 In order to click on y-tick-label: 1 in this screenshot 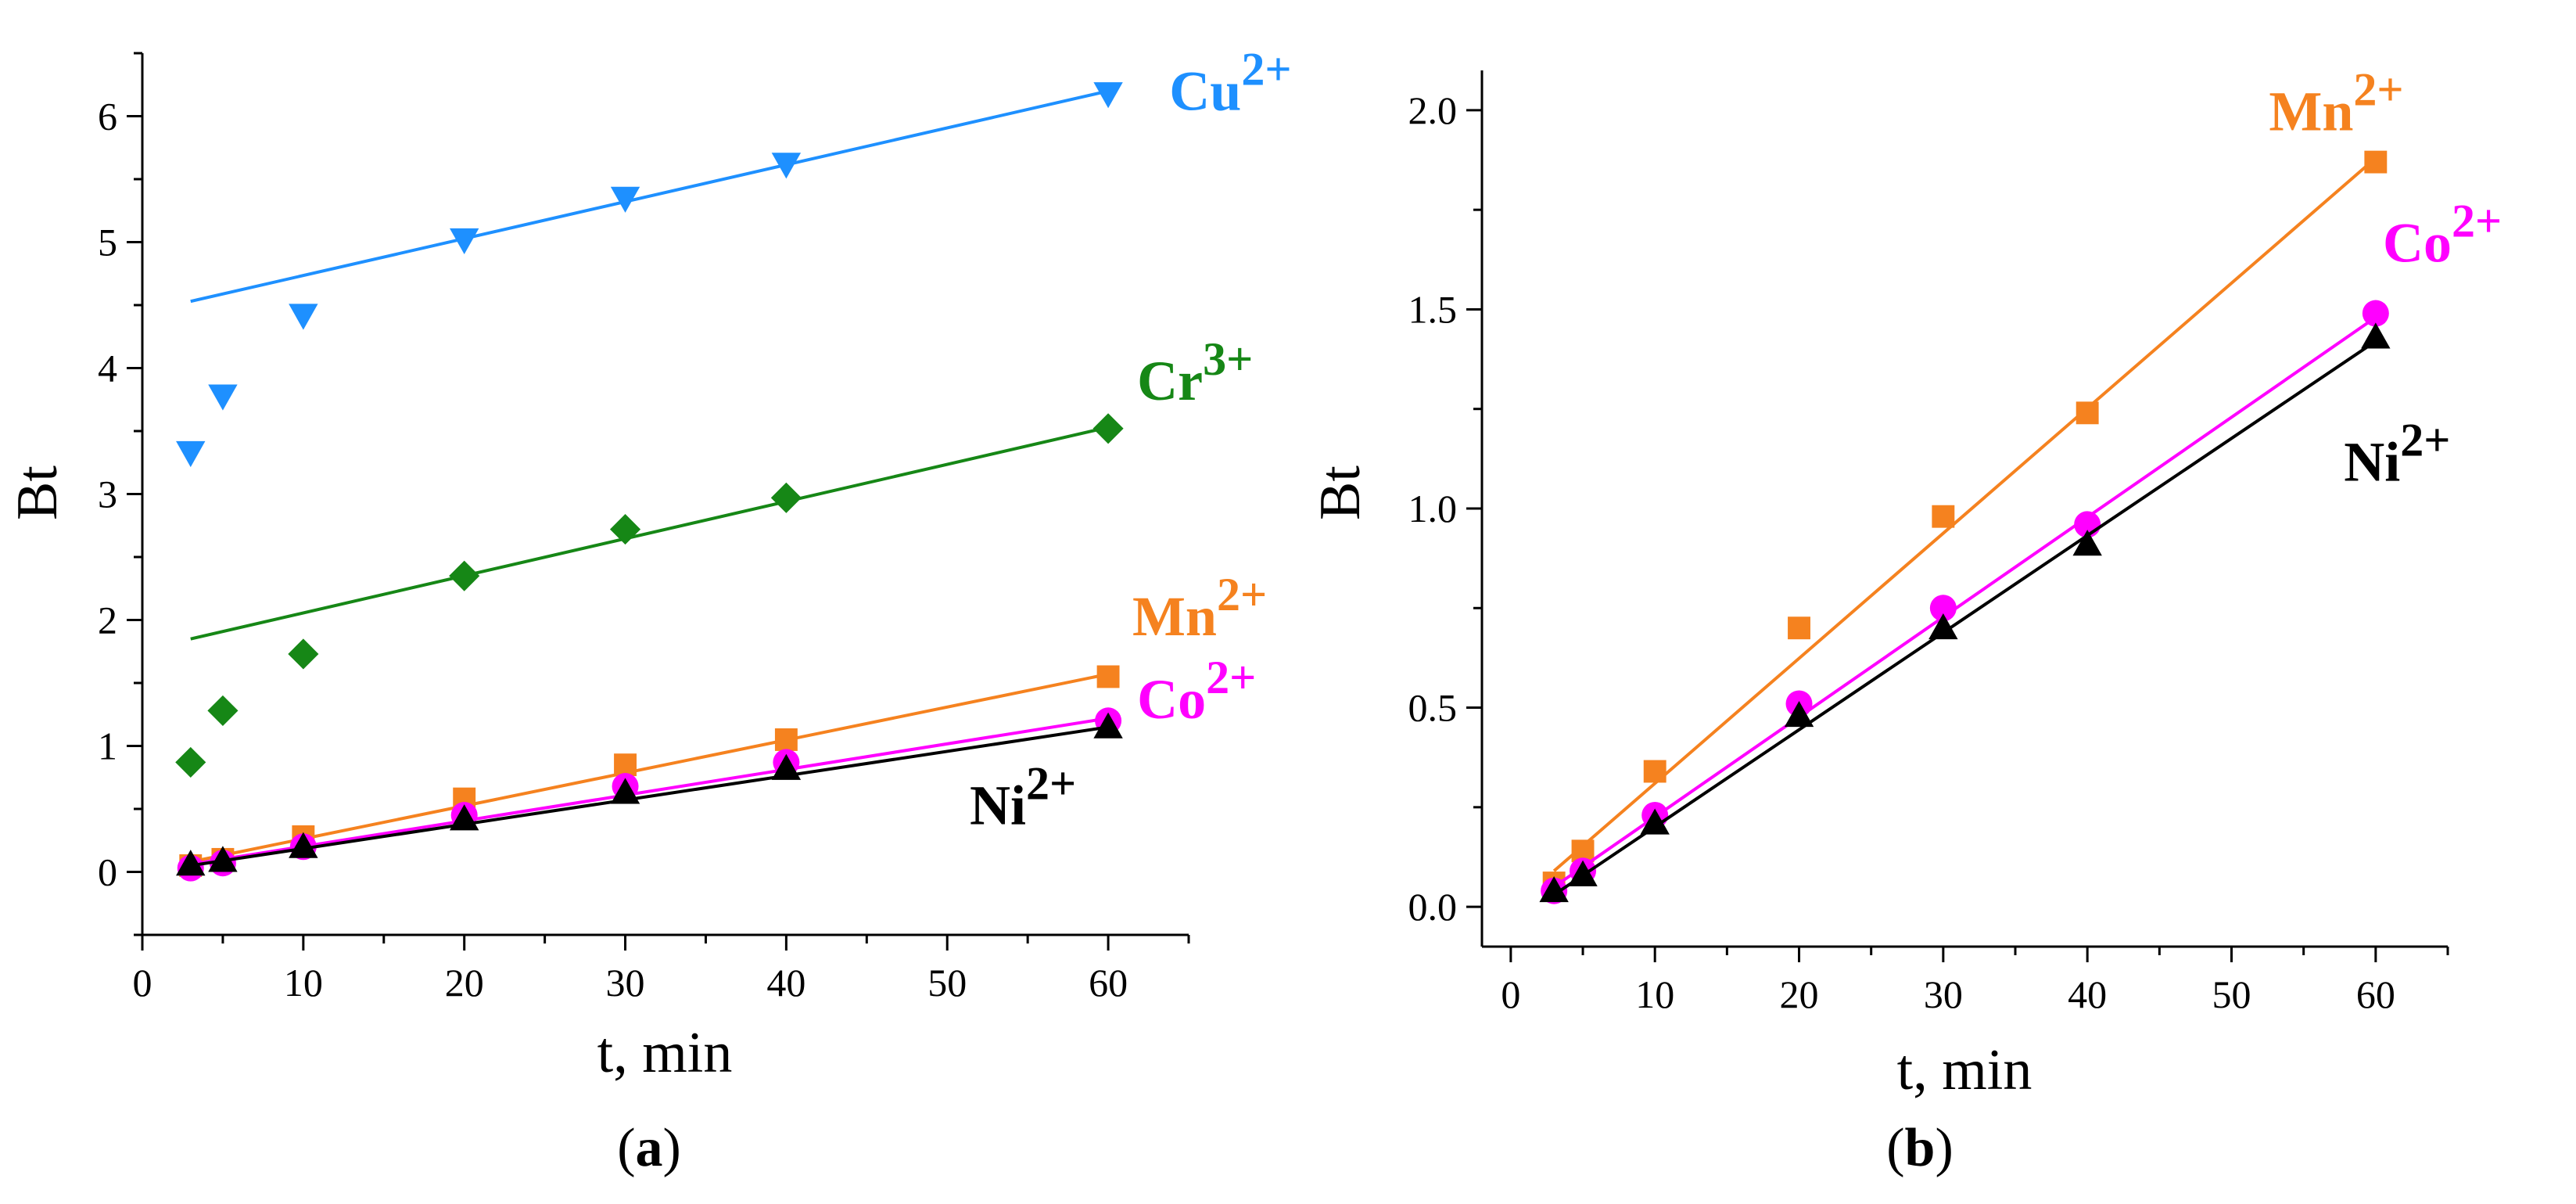, I will do `click(107, 746)`.